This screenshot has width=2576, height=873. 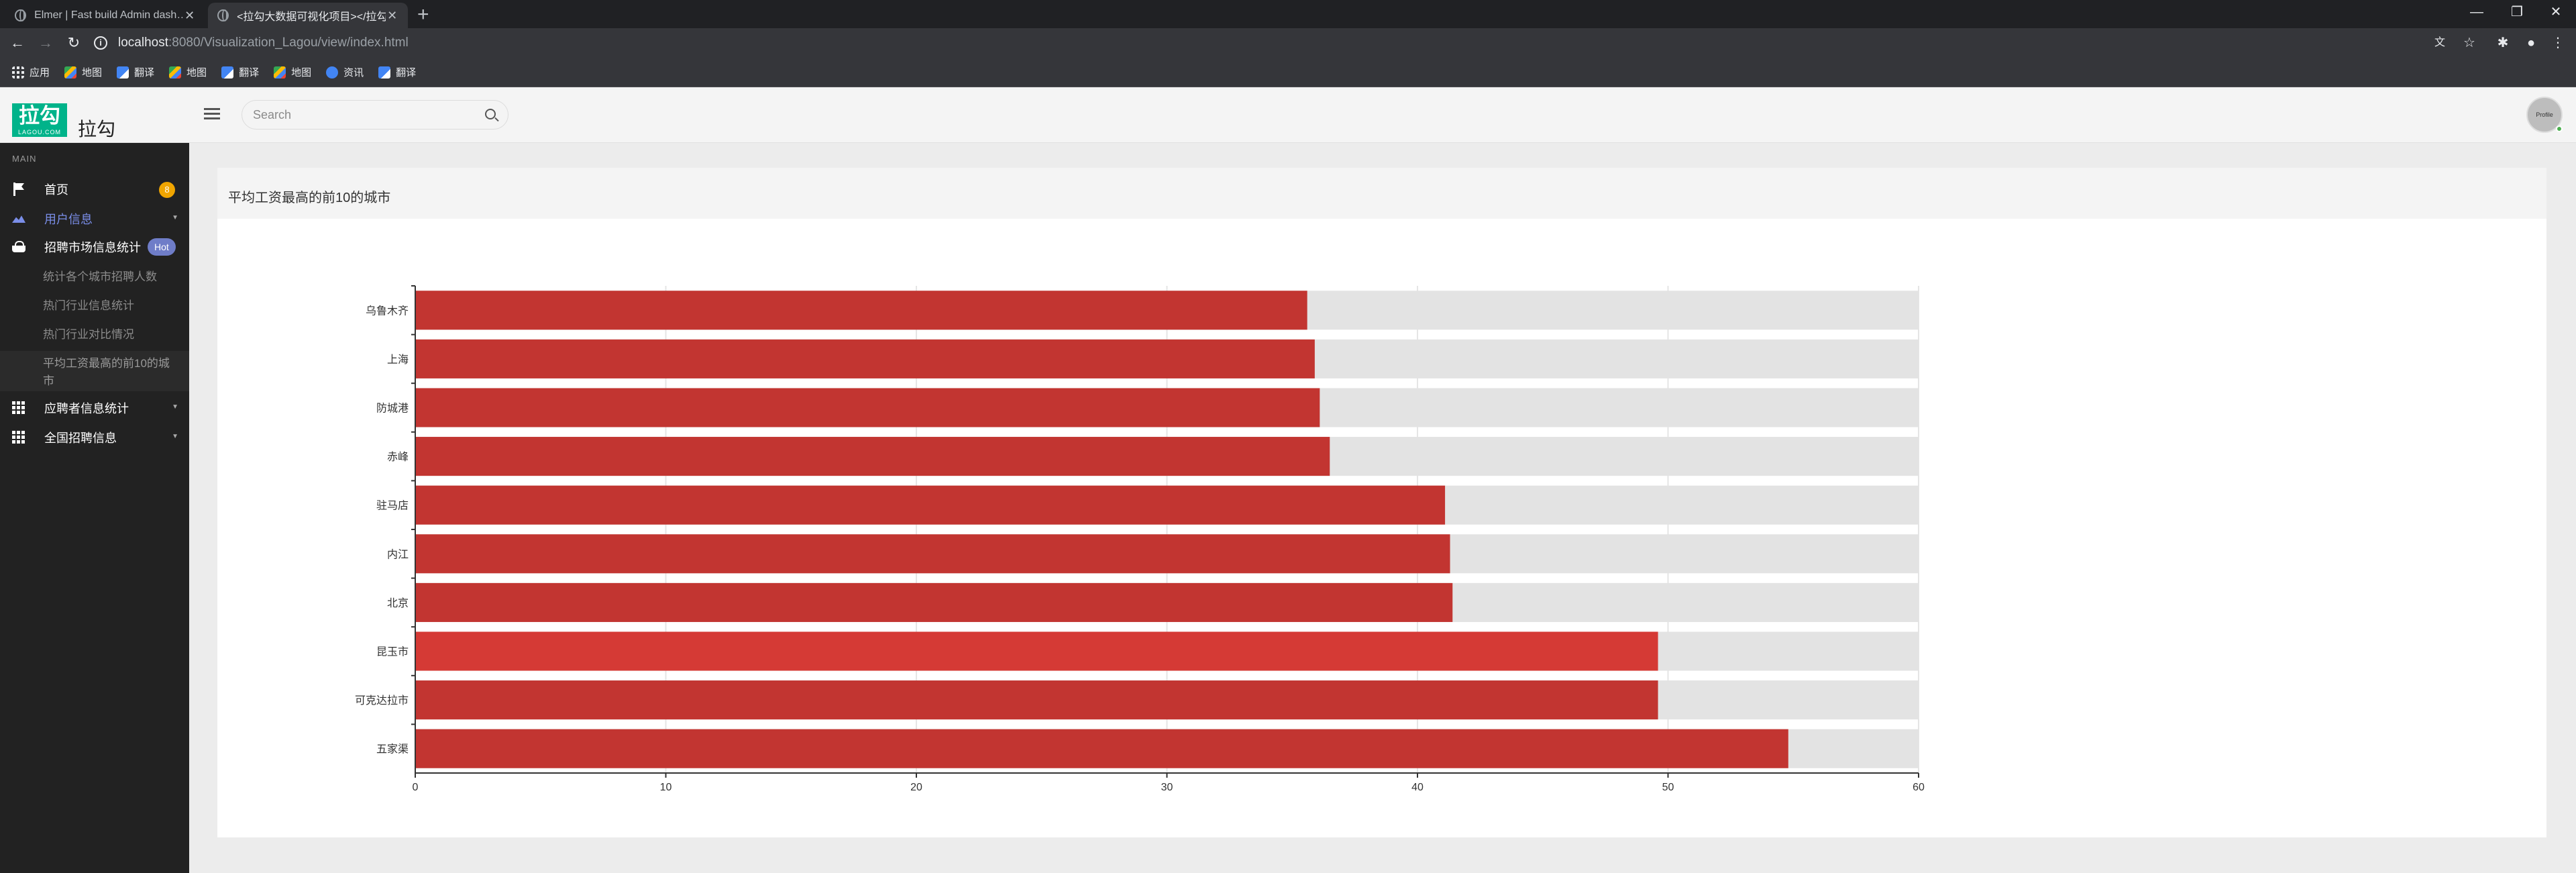 What do you see at coordinates (94, 437) in the screenshot?
I see `sidebar-item-national-recruitment: 全国招聘信息 ▼` at bounding box center [94, 437].